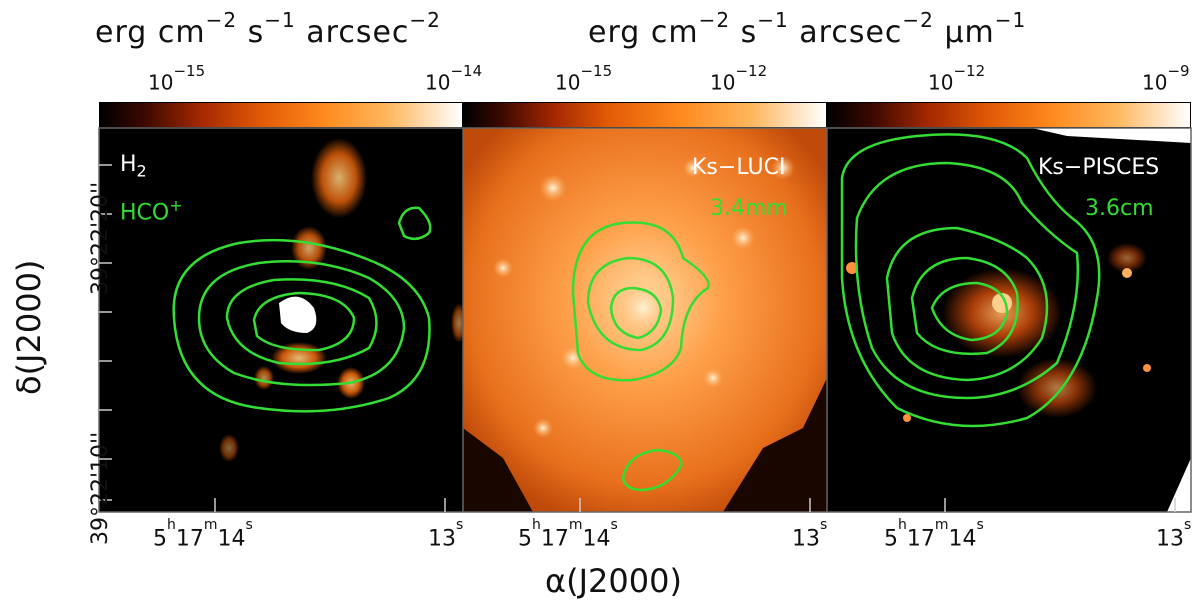  What do you see at coordinates (151, 211) in the screenshot?
I see `panel-1-label-hco: HCO+` at bounding box center [151, 211].